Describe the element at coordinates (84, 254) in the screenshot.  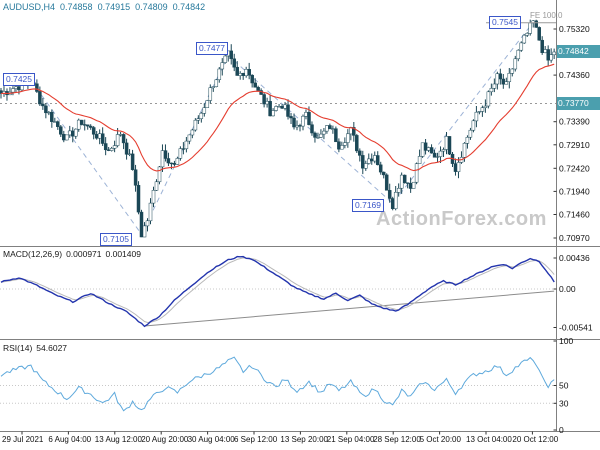
I see `macd-main-value: 0.000971` at that location.